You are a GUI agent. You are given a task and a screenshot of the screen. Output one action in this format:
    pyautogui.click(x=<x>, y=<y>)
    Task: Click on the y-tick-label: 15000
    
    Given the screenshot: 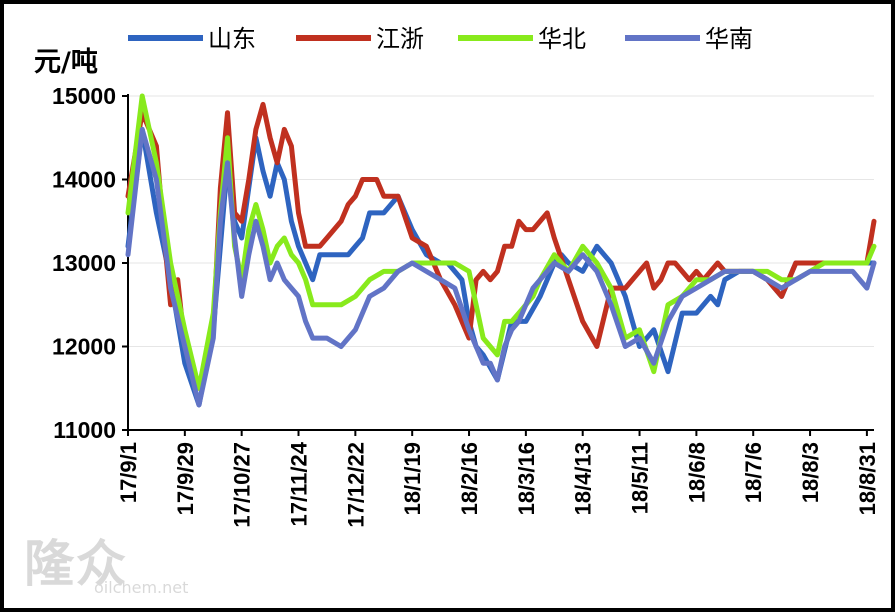 What is the action you would take?
    pyautogui.click(x=84, y=96)
    